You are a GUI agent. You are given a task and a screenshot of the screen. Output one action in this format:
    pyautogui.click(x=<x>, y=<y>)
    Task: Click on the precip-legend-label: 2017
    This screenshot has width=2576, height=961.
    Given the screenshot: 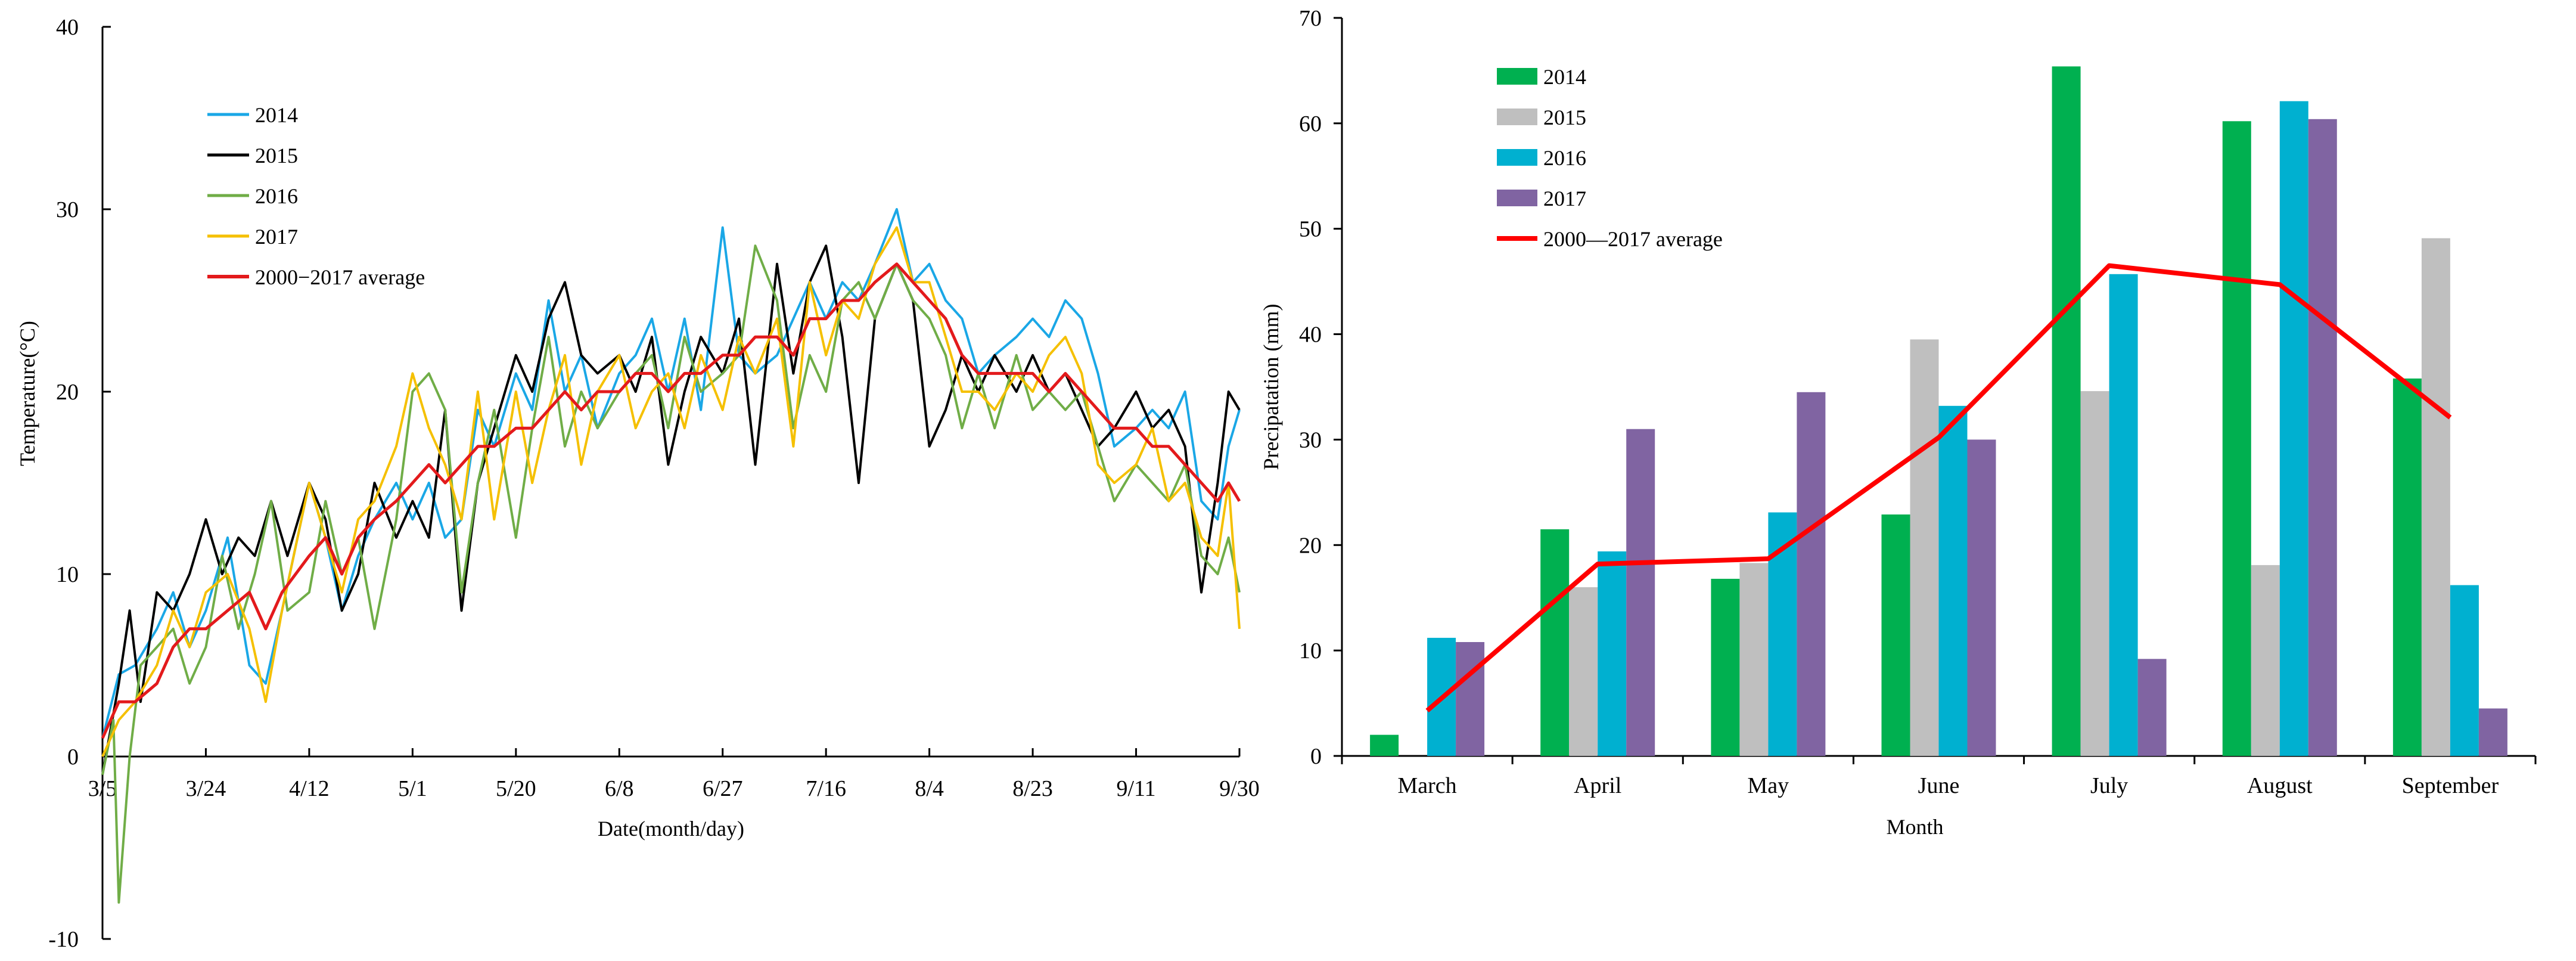 What is the action you would take?
    pyautogui.click(x=1564, y=199)
    